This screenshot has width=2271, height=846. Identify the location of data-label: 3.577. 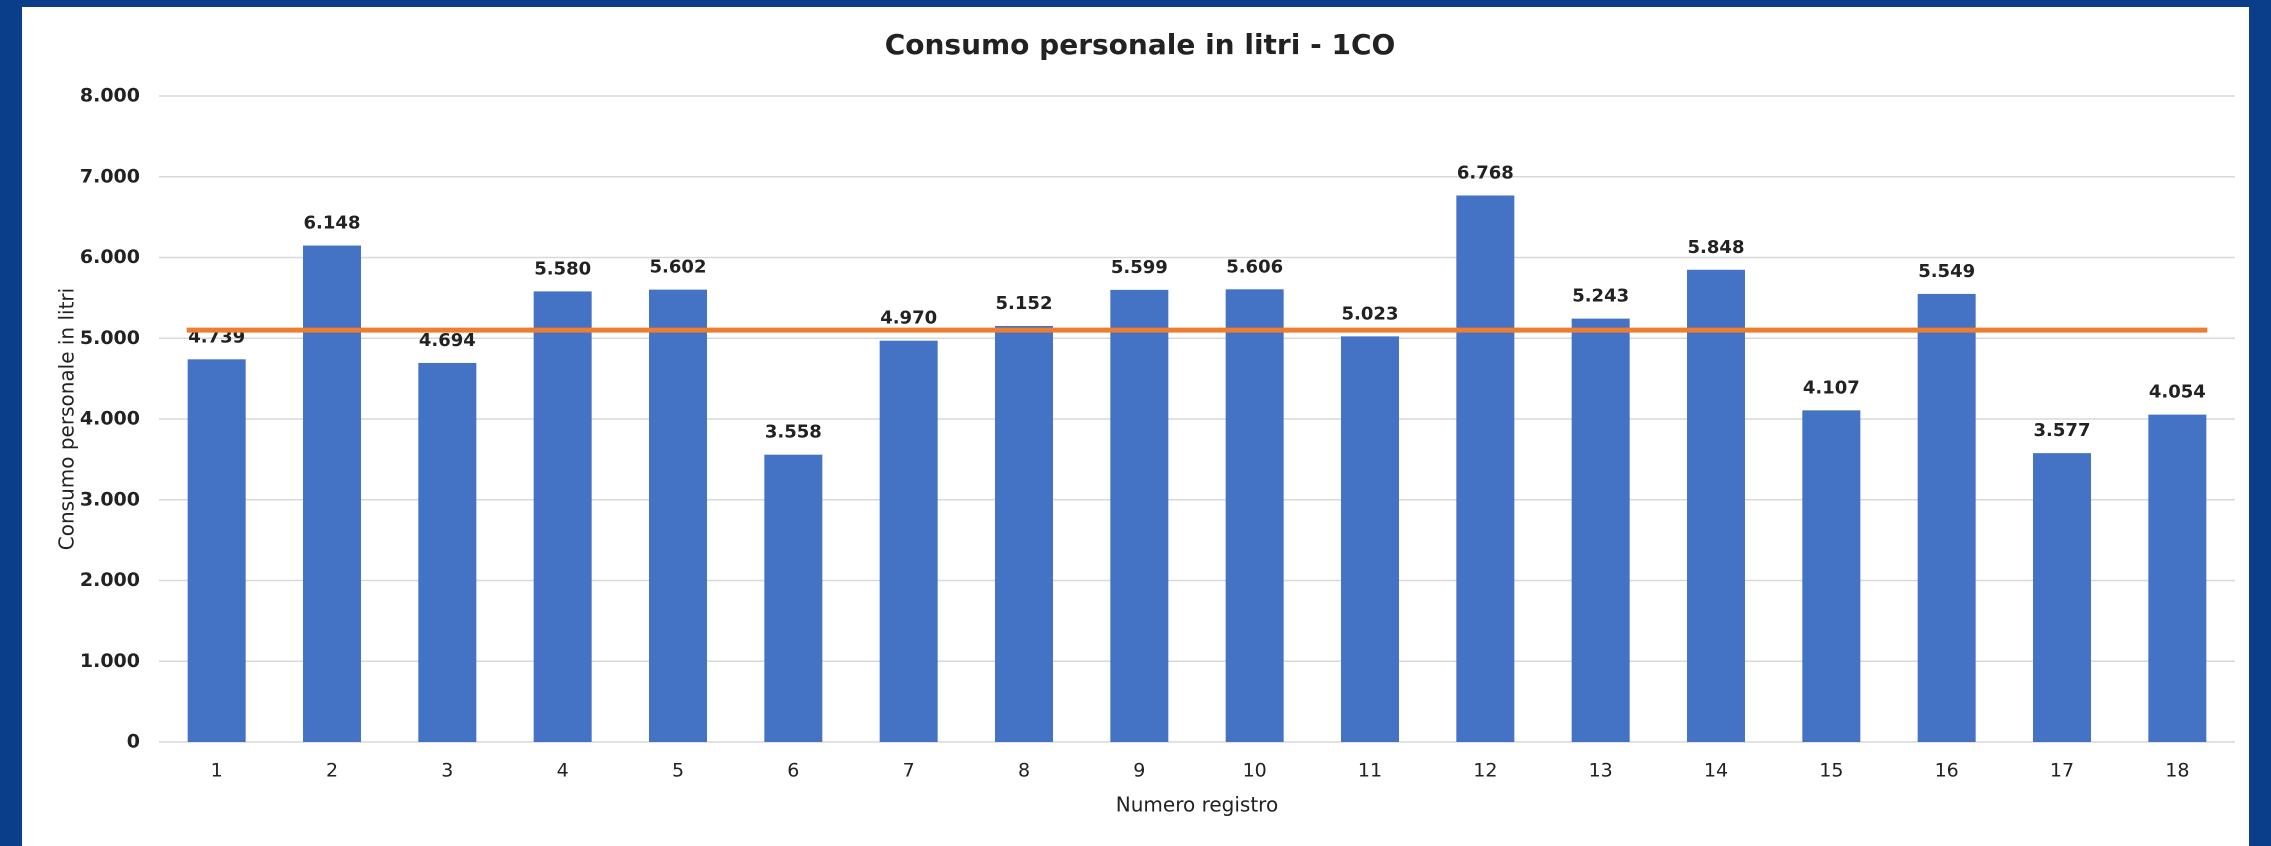
(2062, 430).